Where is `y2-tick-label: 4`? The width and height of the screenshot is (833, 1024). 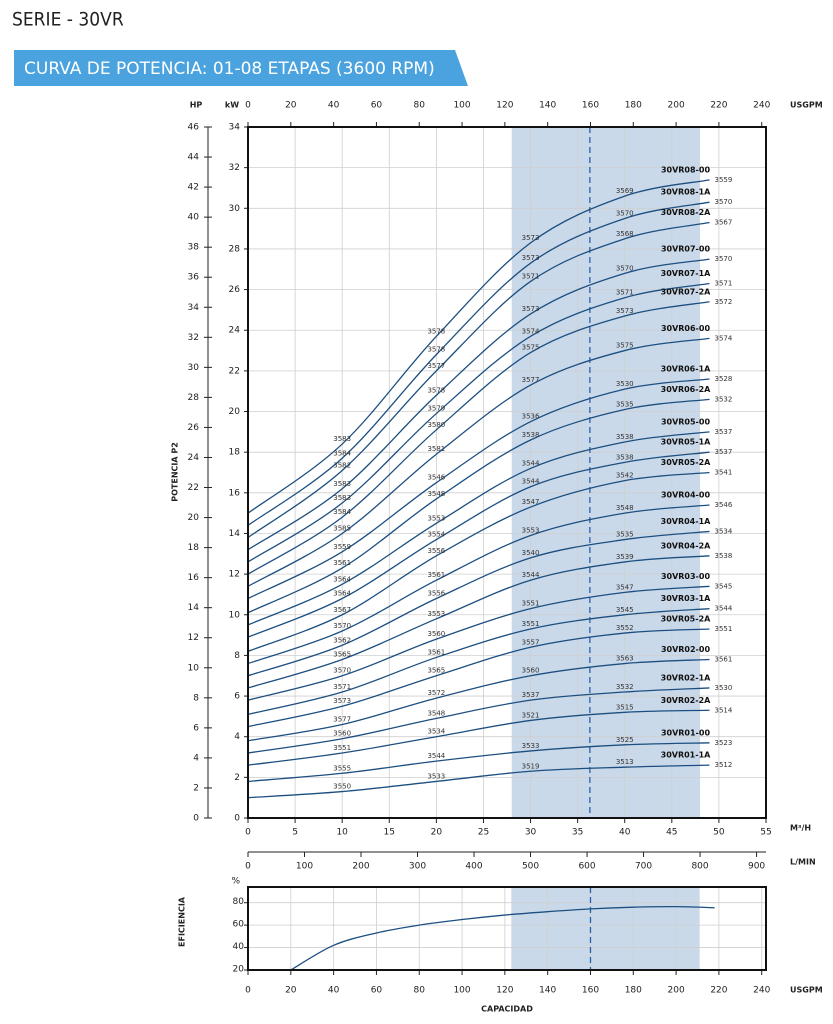 y2-tick-label: 4 is located at coordinates (196, 758).